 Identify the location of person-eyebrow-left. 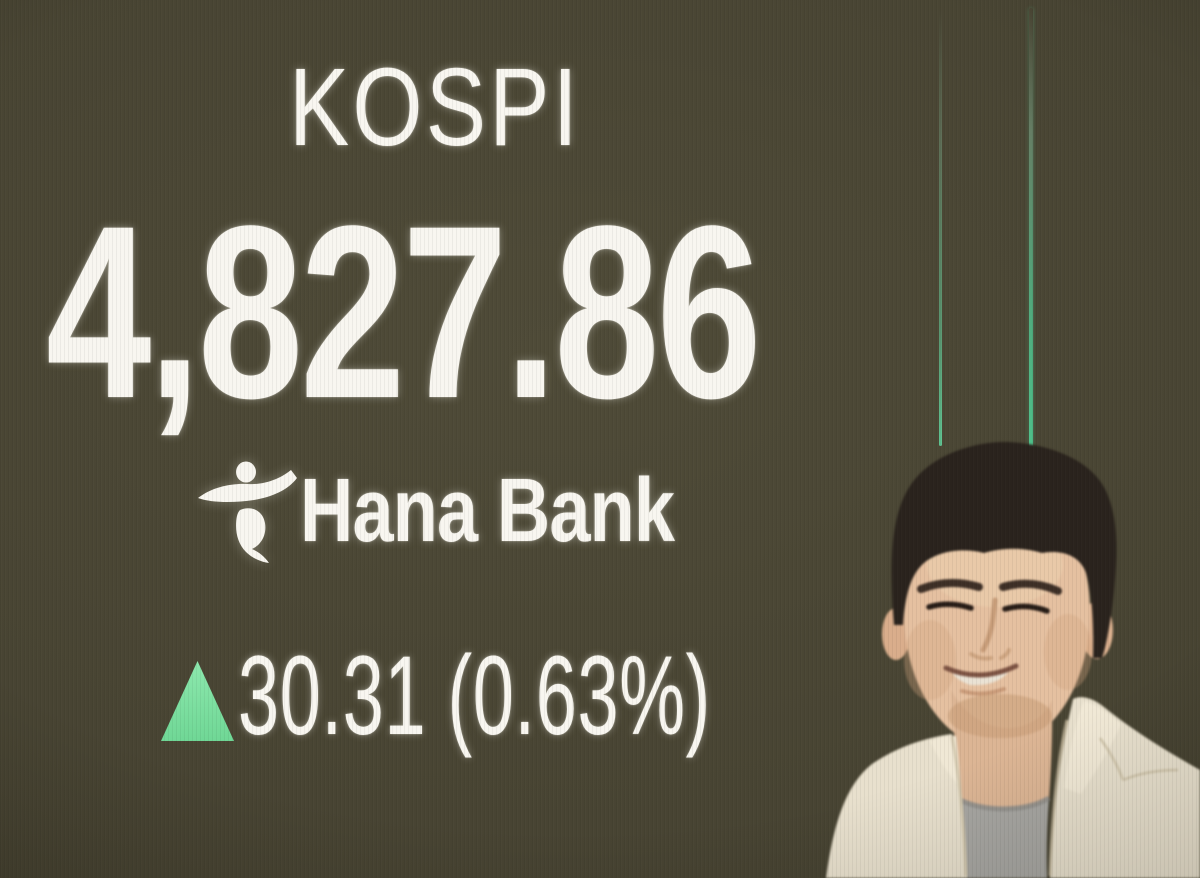
(950, 586).